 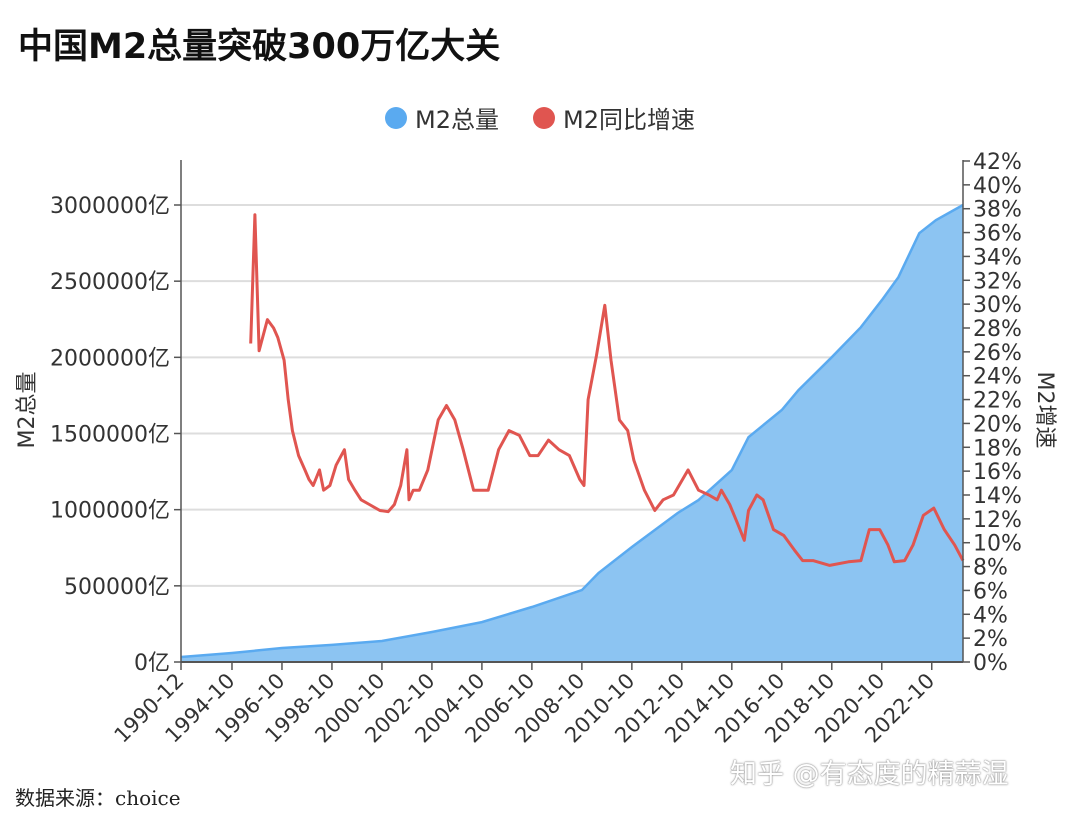 What do you see at coordinates (997, 281) in the screenshot?
I see `right-tick-label: 32%` at bounding box center [997, 281].